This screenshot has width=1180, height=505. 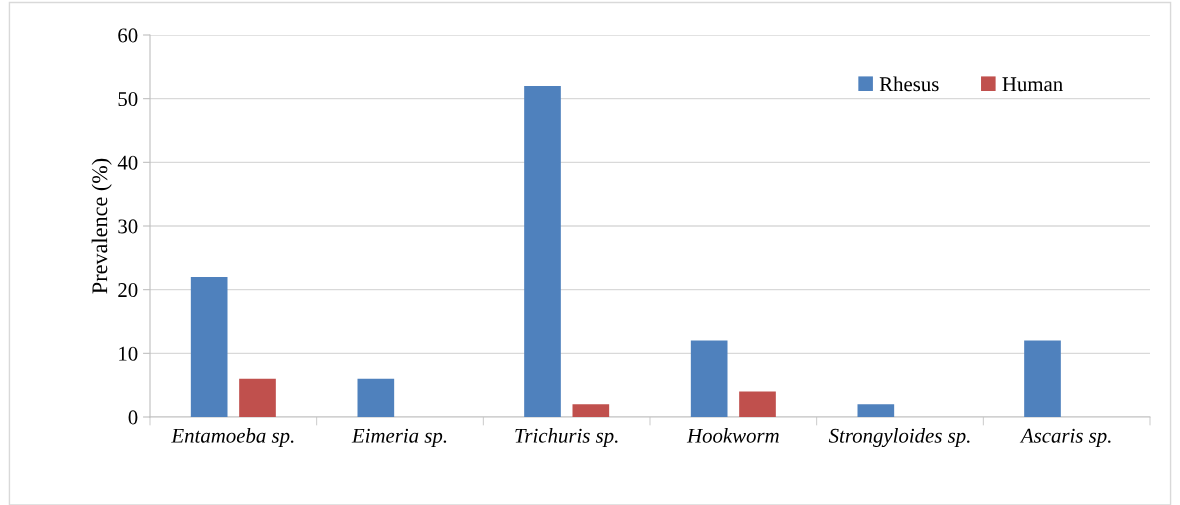 What do you see at coordinates (127, 162) in the screenshot?
I see `y-tick-label: 40` at bounding box center [127, 162].